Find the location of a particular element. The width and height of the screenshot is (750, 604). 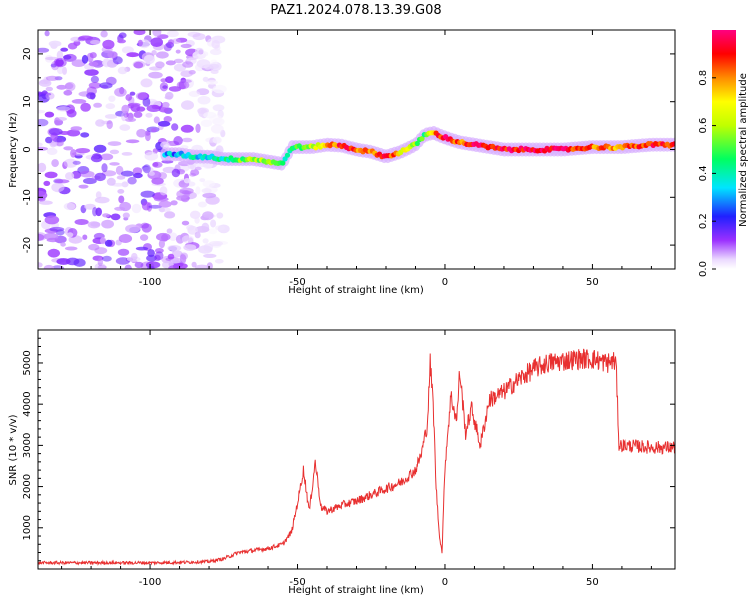

y-tick-label: 5000 is located at coordinates (27, 362).